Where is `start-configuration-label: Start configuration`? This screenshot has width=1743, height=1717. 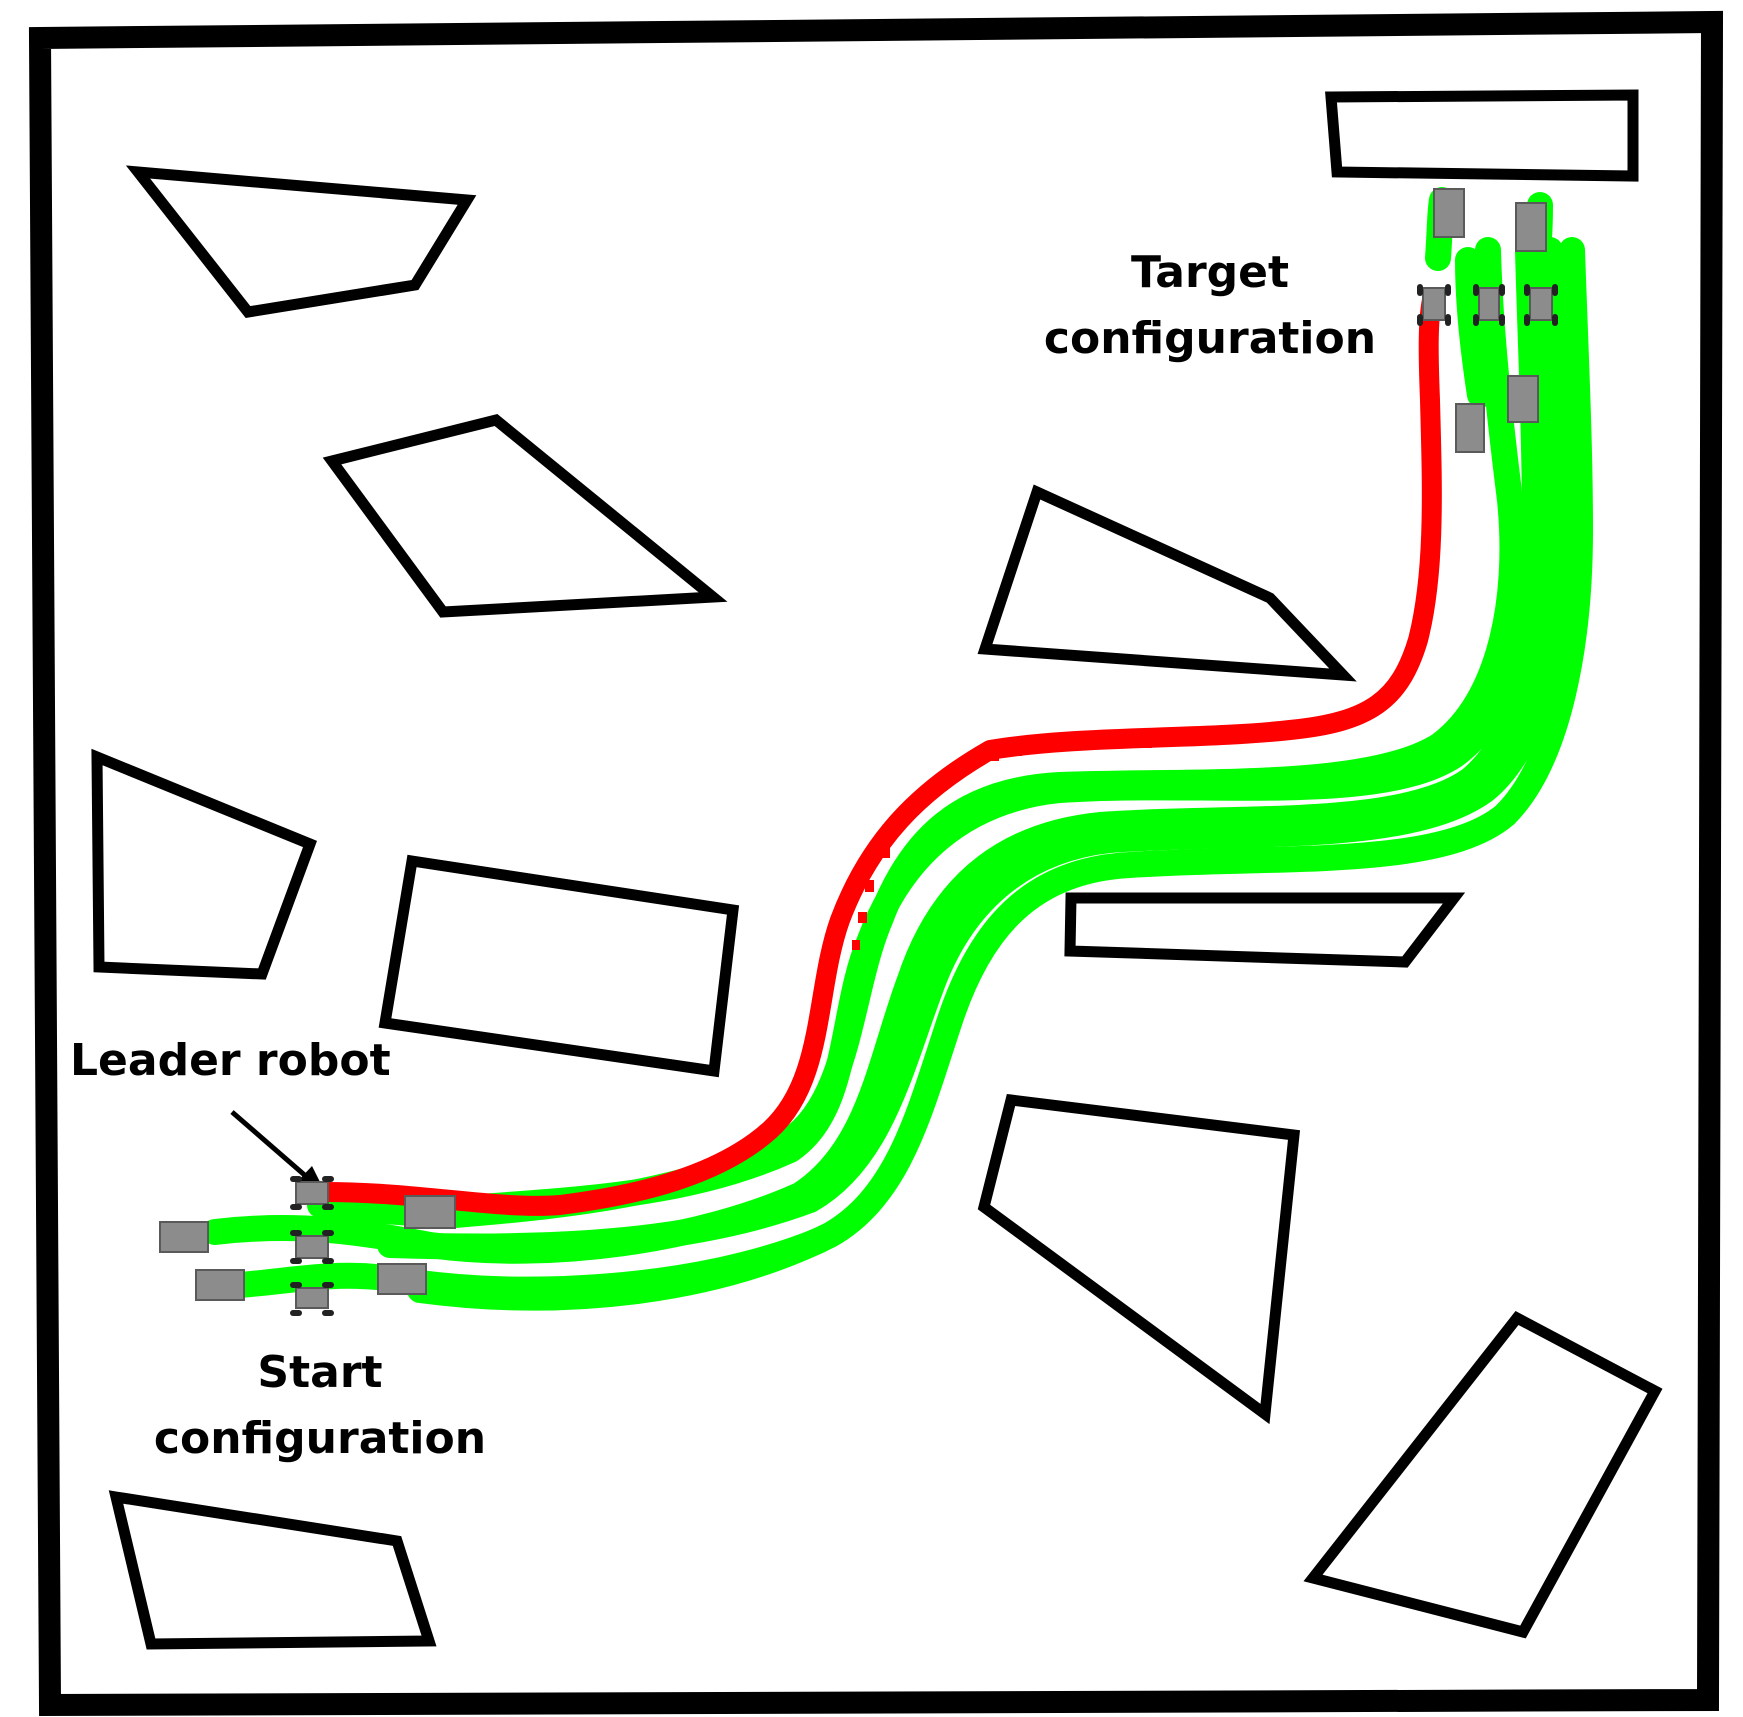
start-configuration-label: Start configuration is located at coordinates (320, 1406).